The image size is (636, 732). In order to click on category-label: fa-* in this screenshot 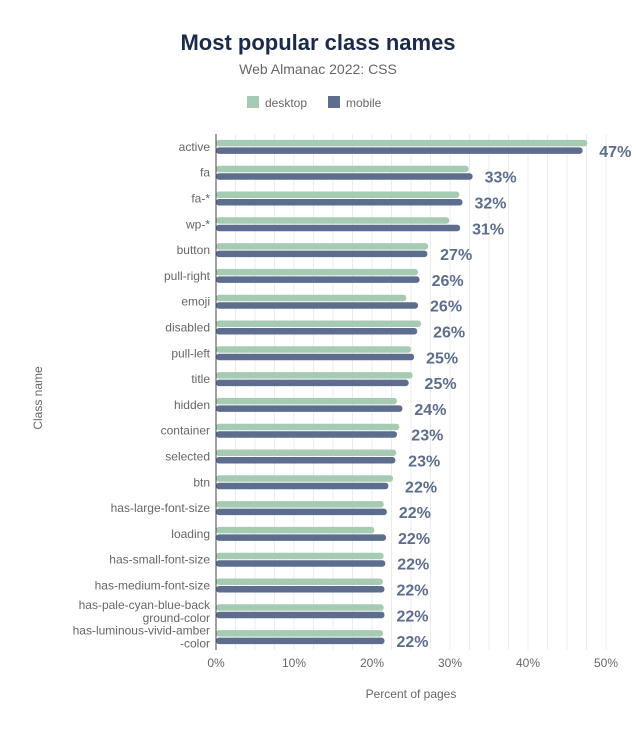, I will do `click(200, 199)`.